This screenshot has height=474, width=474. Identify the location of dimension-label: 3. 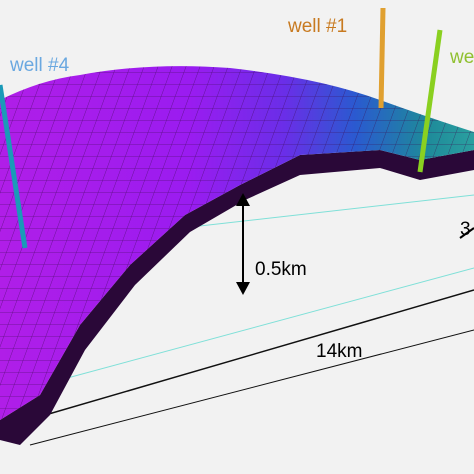
(465, 229).